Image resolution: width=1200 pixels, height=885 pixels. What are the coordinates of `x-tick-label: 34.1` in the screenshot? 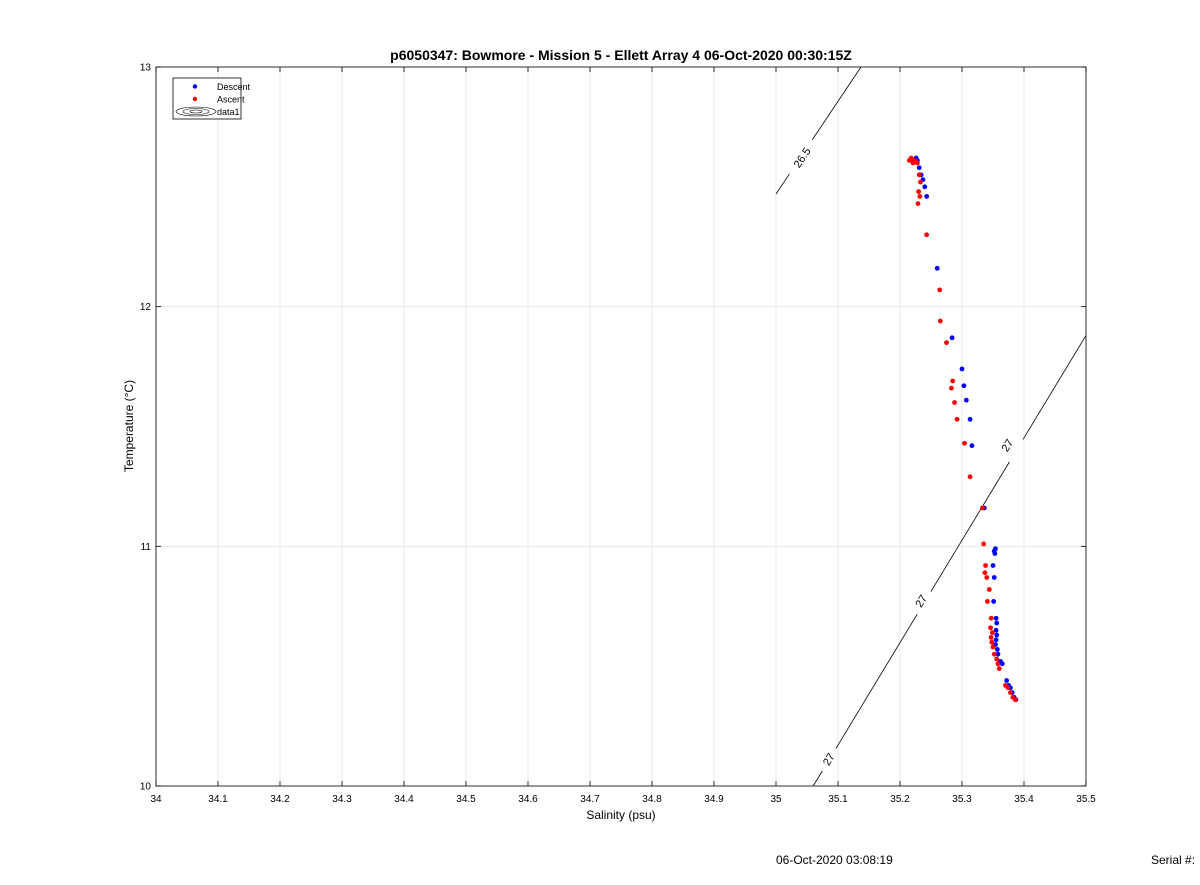 It's located at (218, 799).